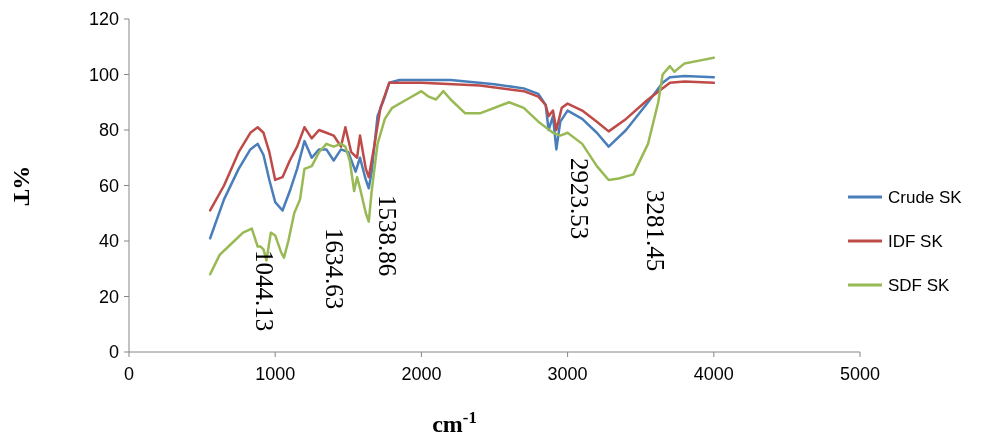 The height and width of the screenshot is (439, 1003). Describe the element at coordinates (860, 374) in the screenshot. I see `x-tick-label: 5000` at that location.